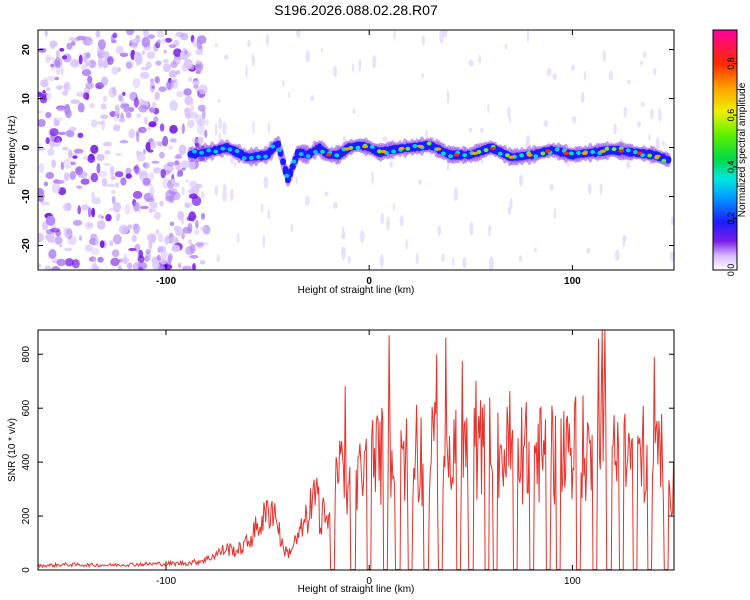 The image size is (750, 600). I want to click on ridge-core, so click(292, 166).